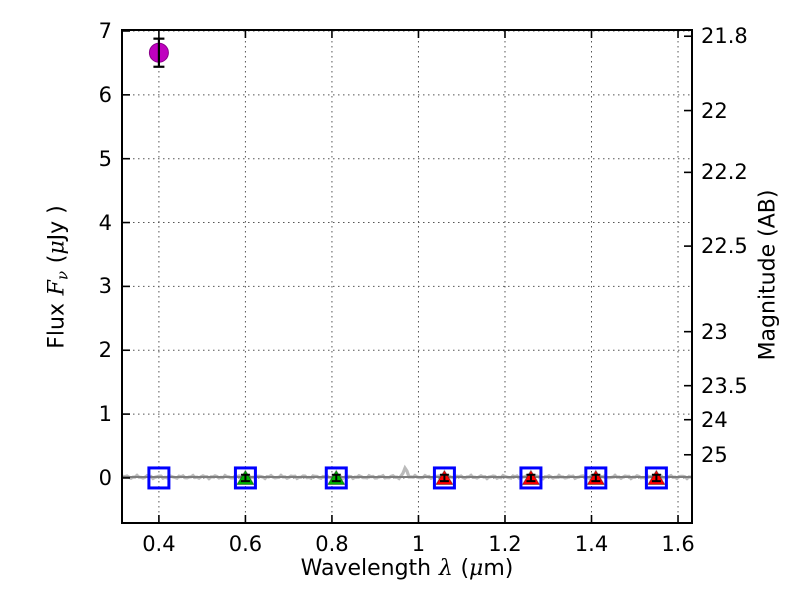 The image size is (800, 600). Describe the element at coordinates (714, 419) in the screenshot. I see `y-tick-label-right: 24` at that location.